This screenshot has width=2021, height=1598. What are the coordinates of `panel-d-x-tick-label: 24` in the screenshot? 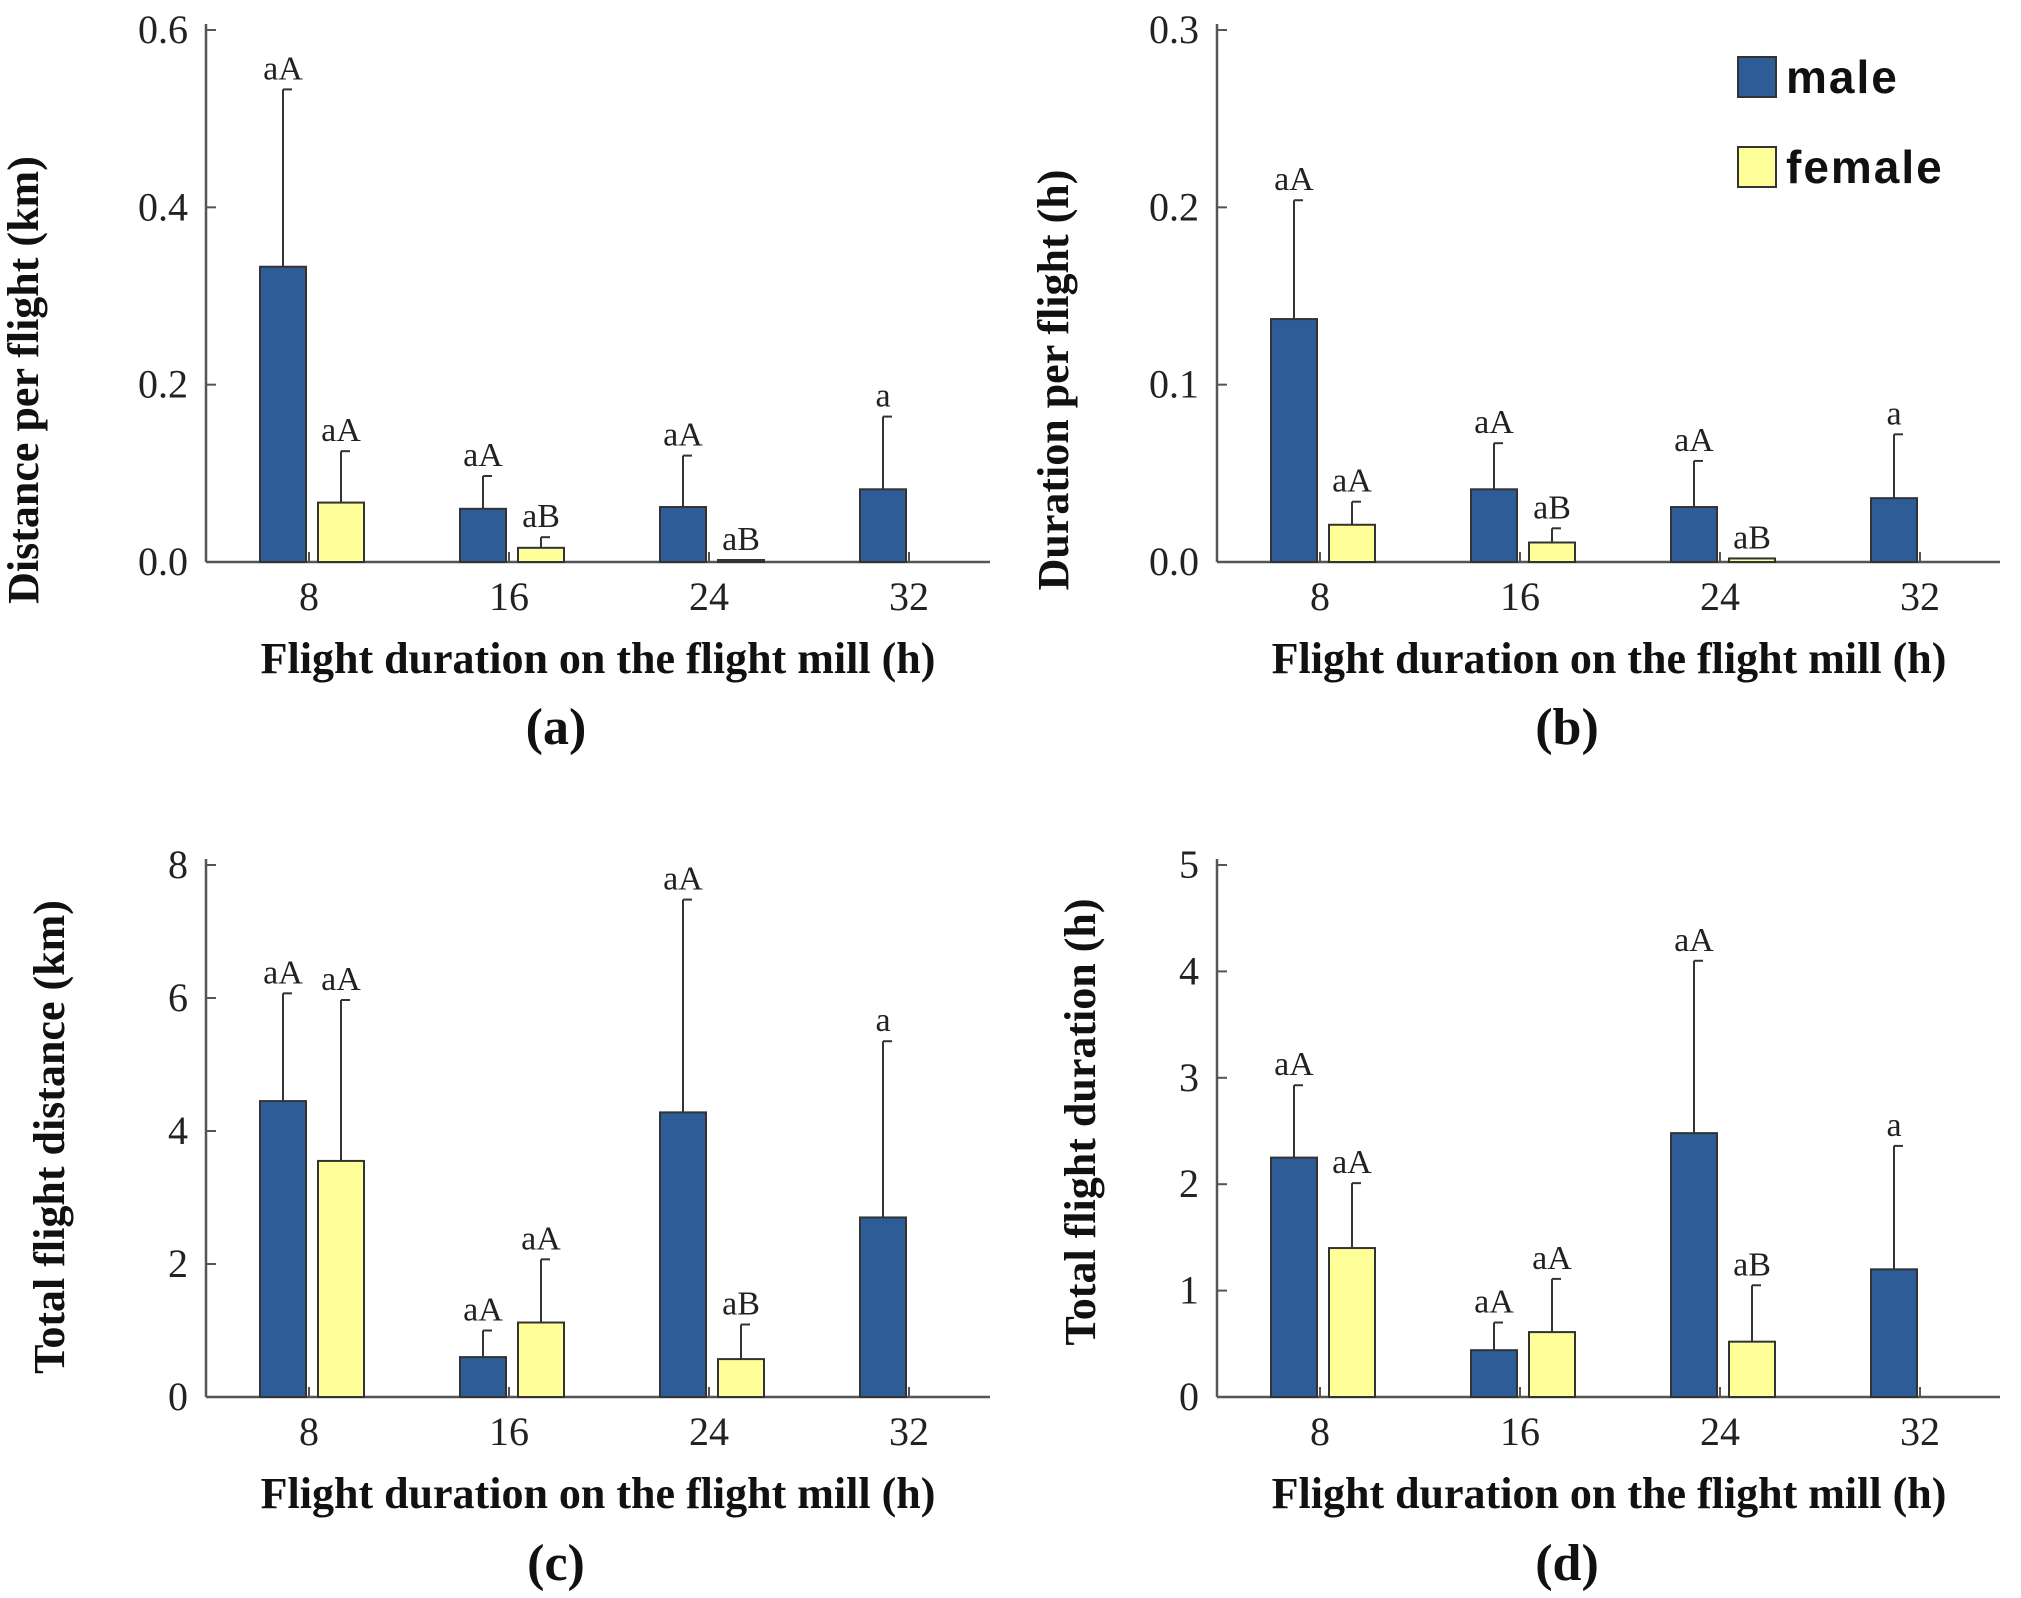 It's located at (1720, 1431).